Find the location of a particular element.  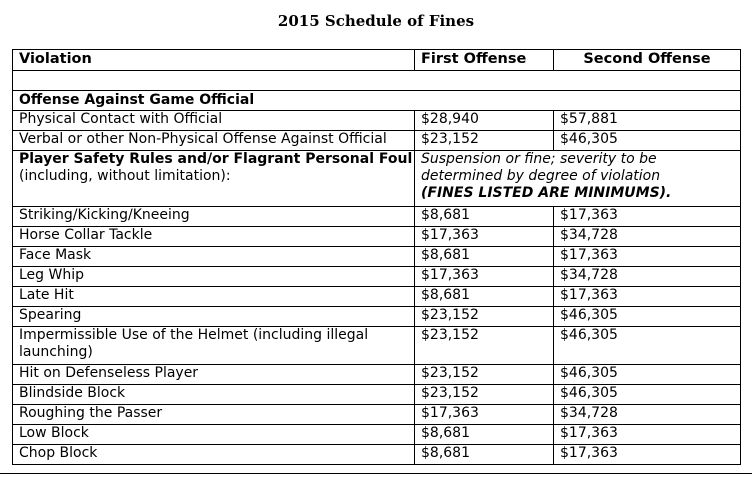

violation-cell: Face Mask is located at coordinates (213, 256).